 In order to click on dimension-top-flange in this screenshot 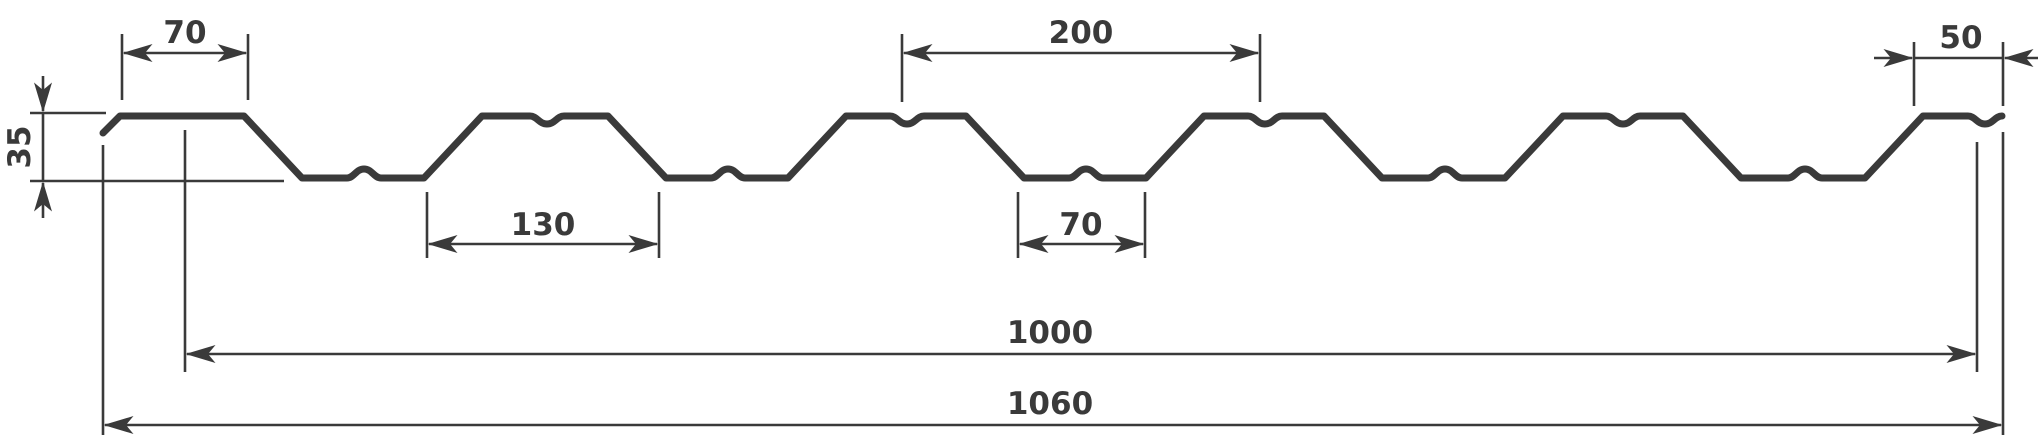, I will do `click(185, 67)`.